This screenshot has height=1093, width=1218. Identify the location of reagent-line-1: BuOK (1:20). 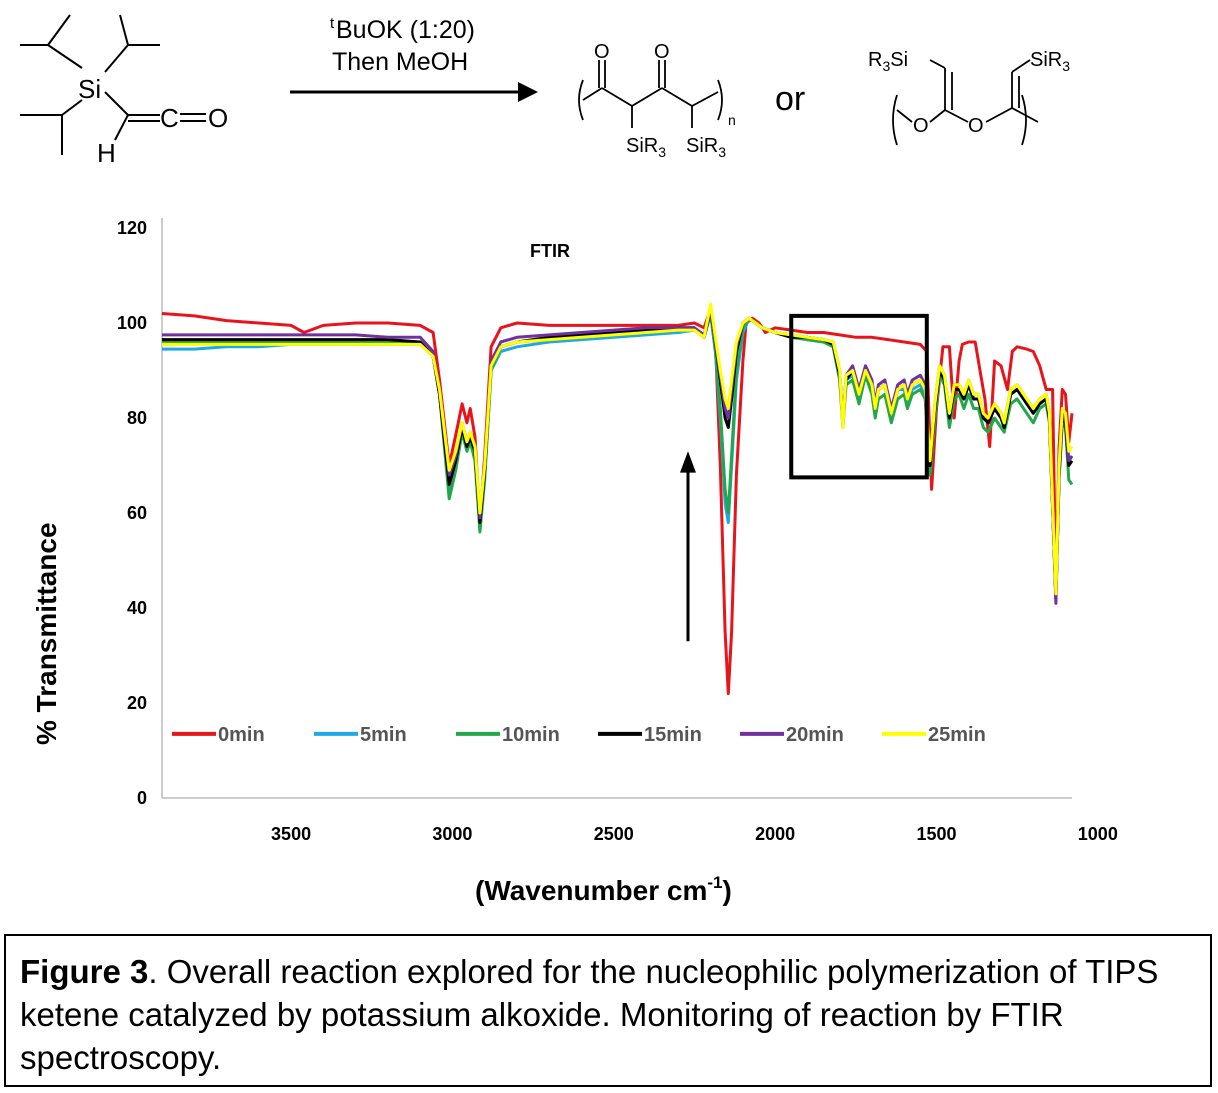
(405, 30).